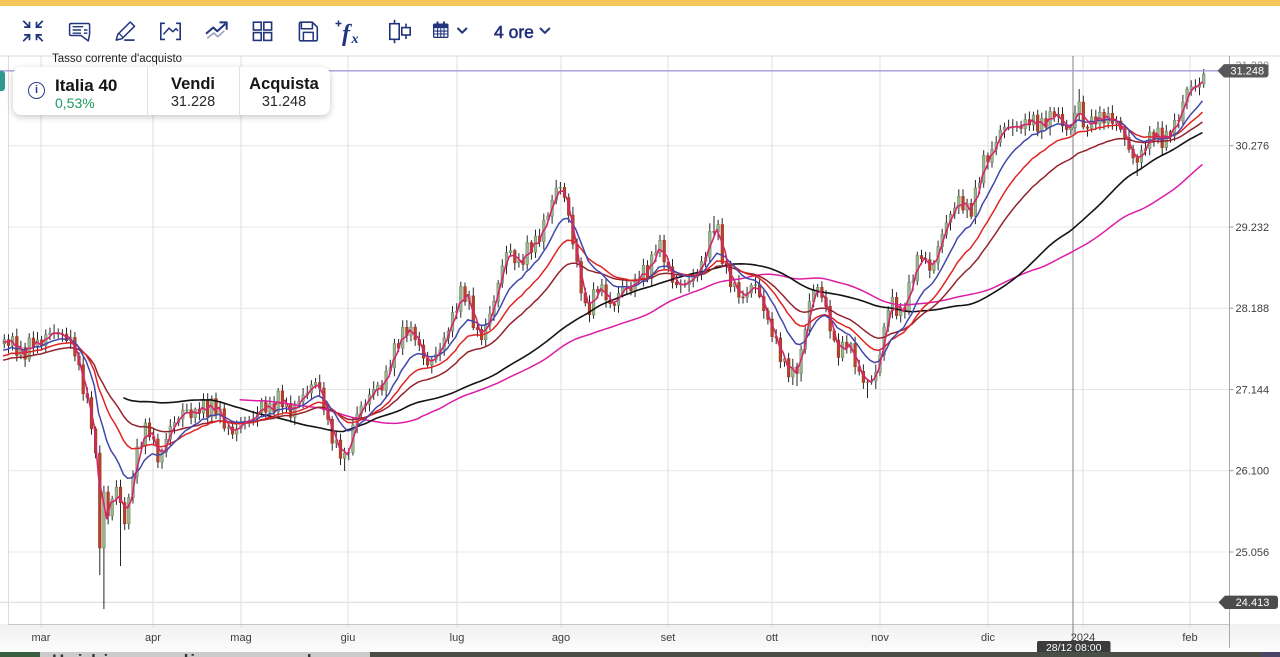  I want to click on svg-text: 30.276, so click(1253, 147).